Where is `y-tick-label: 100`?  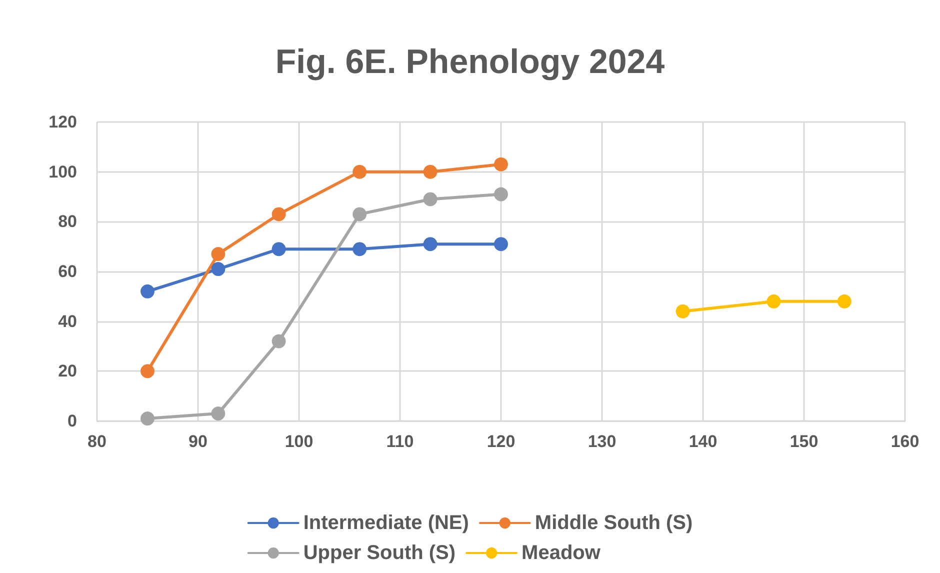
y-tick-label: 100 is located at coordinates (62, 172).